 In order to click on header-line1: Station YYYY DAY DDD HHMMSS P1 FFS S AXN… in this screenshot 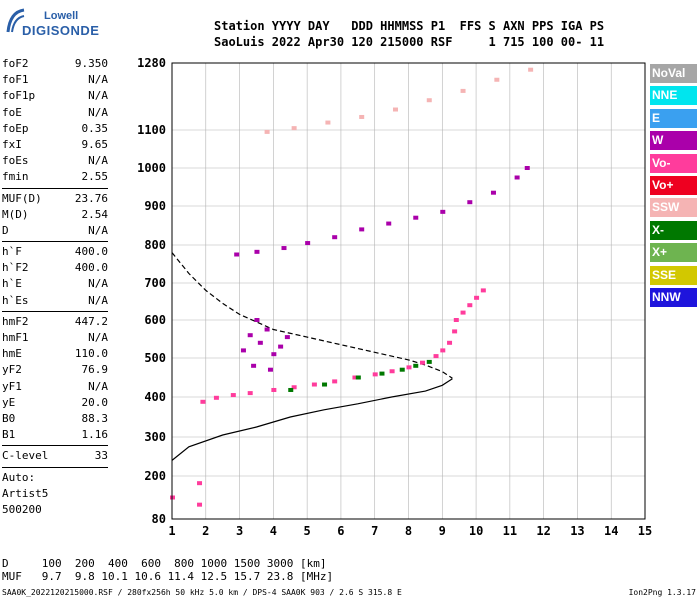, I will do `click(409, 26)`.